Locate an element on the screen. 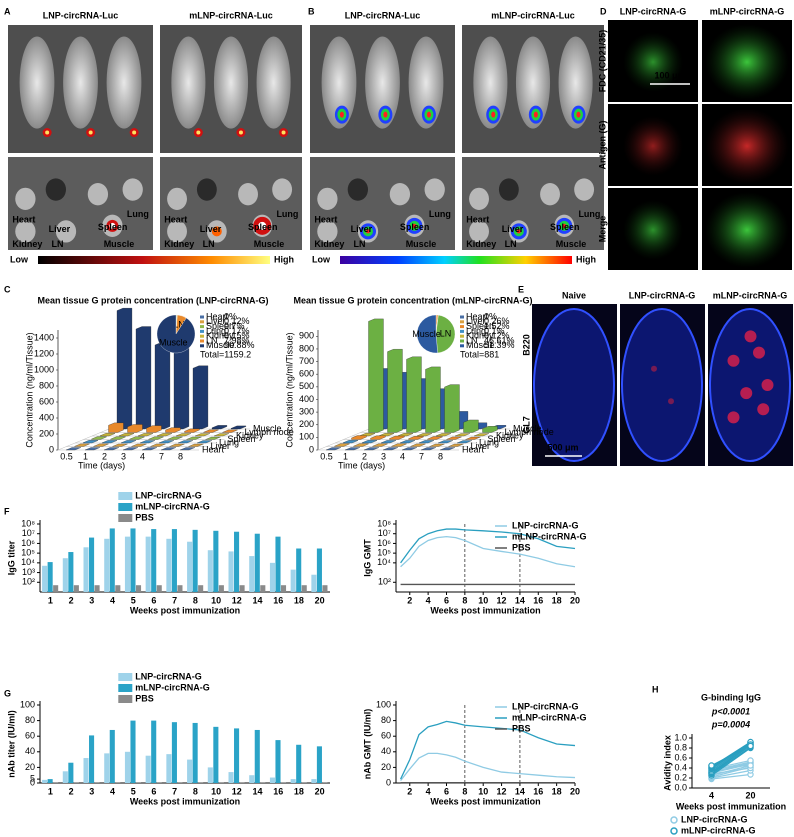 The height and width of the screenshot is (837, 794). organ-label: Spleen is located at coordinates (415, 227).